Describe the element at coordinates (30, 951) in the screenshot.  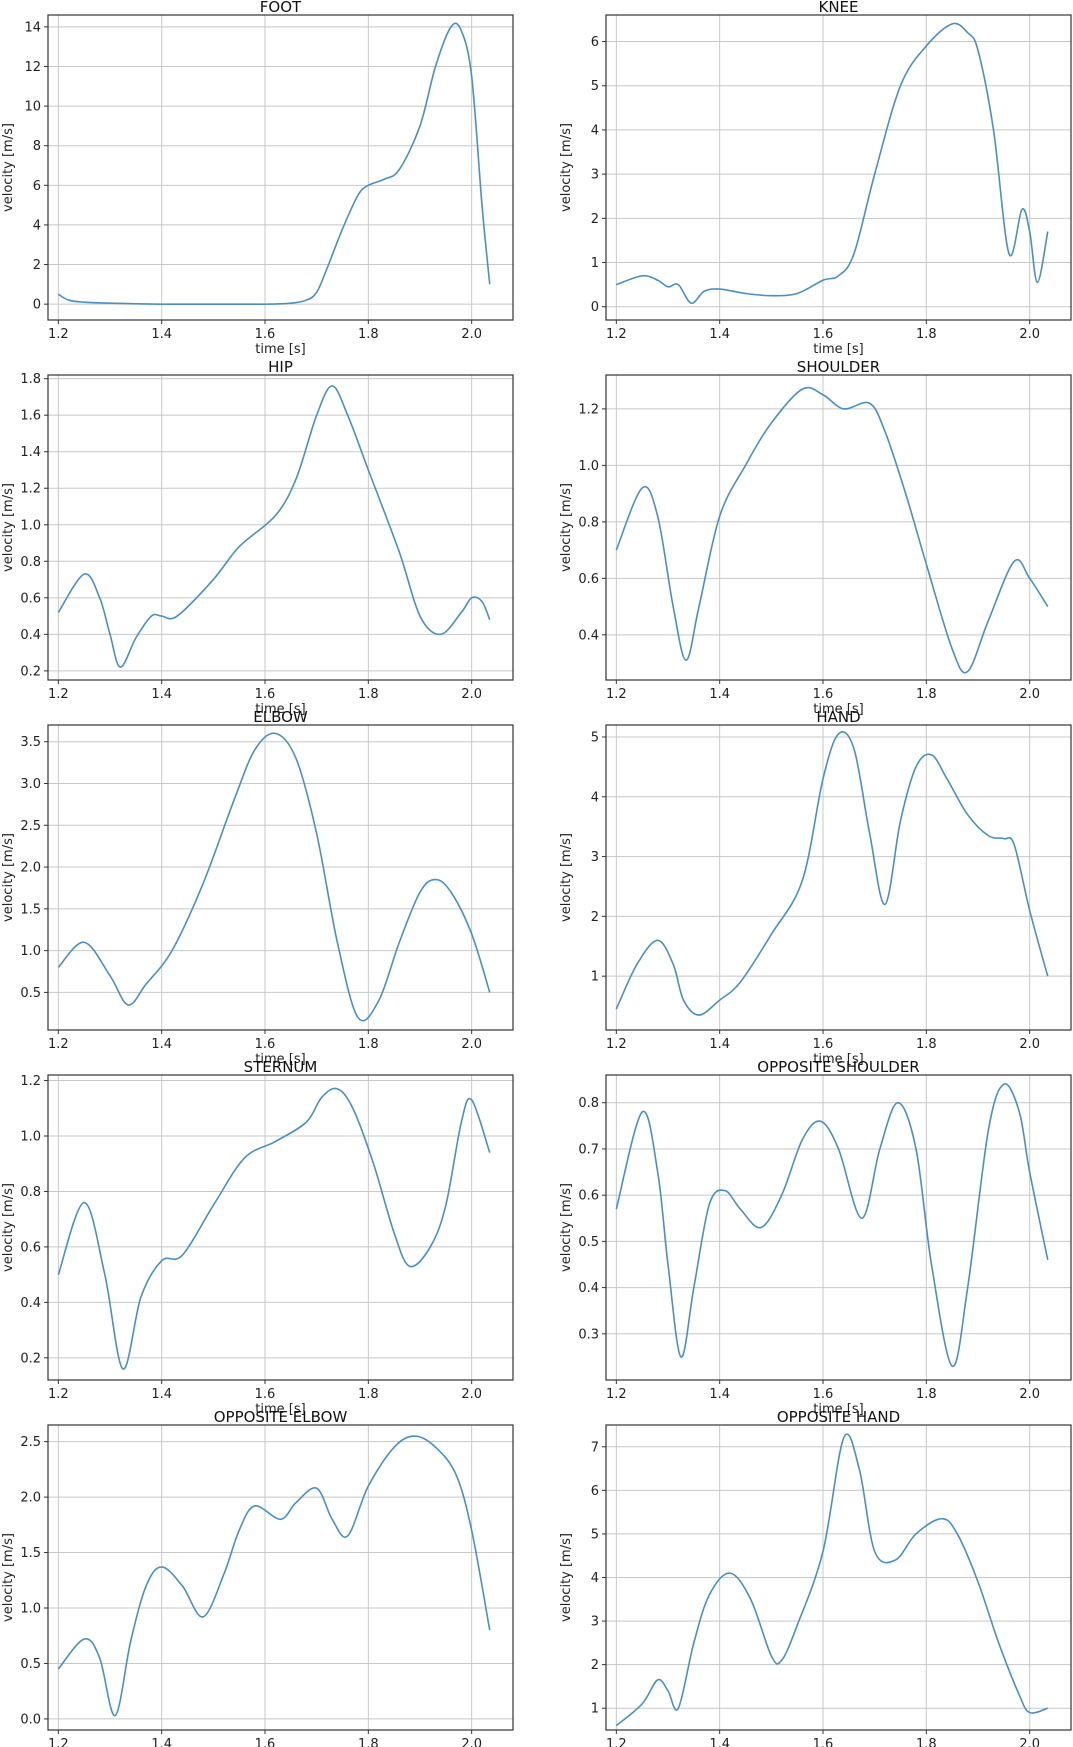
I see `y-tick-label: 1.0` at that location.